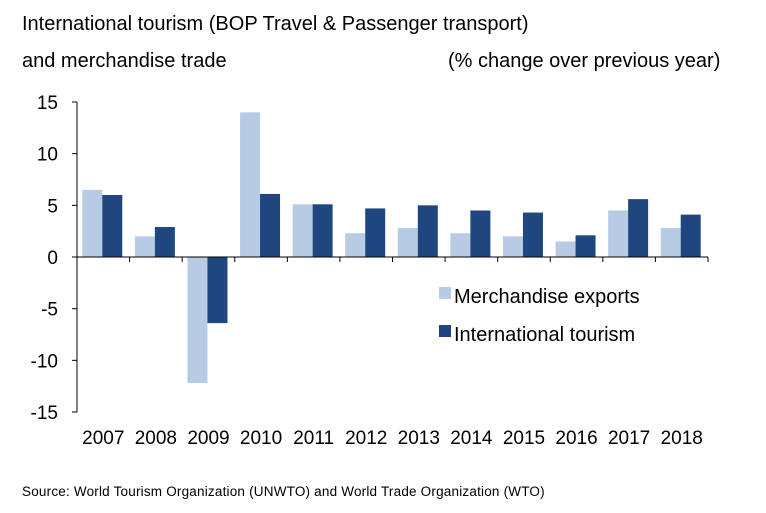 This screenshot has height=513, width=766. What do you see at coordinates (471, 438) in the screenshot?
I see `x-tick-label-2014: 2014` at bounding box center [471, 438].